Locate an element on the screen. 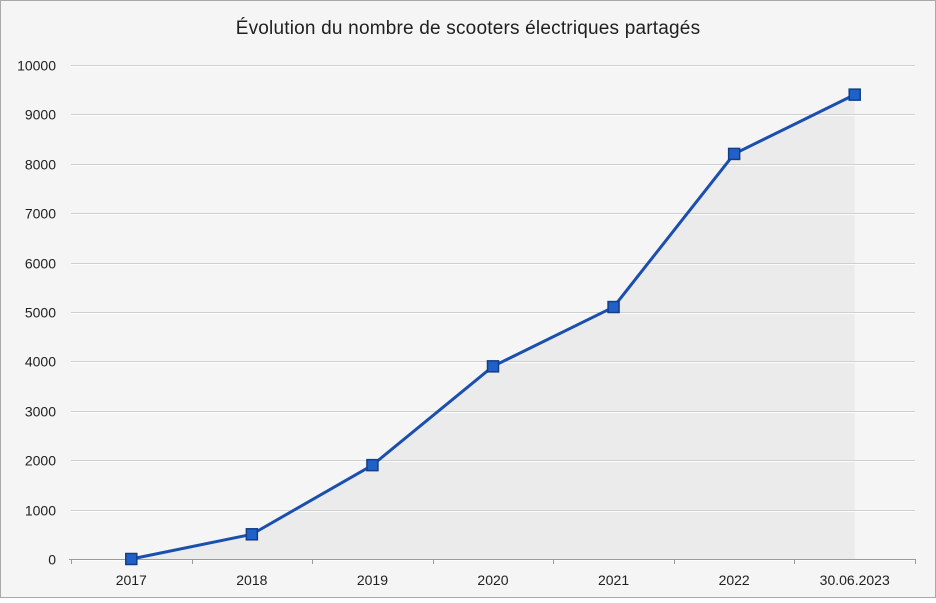 This screenshot has height=603, width=936. x-tick-label: 2018 is located at coordinates (251, 580).